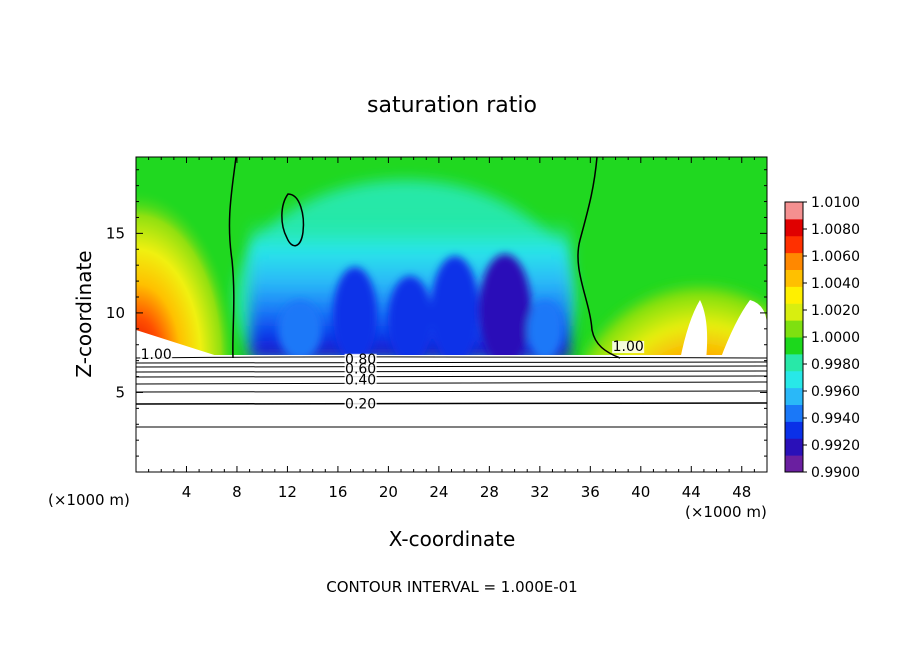 The width and height of the screenshot is (904, 654). I want to click on contour-label: 0.20, so click(360, 404).